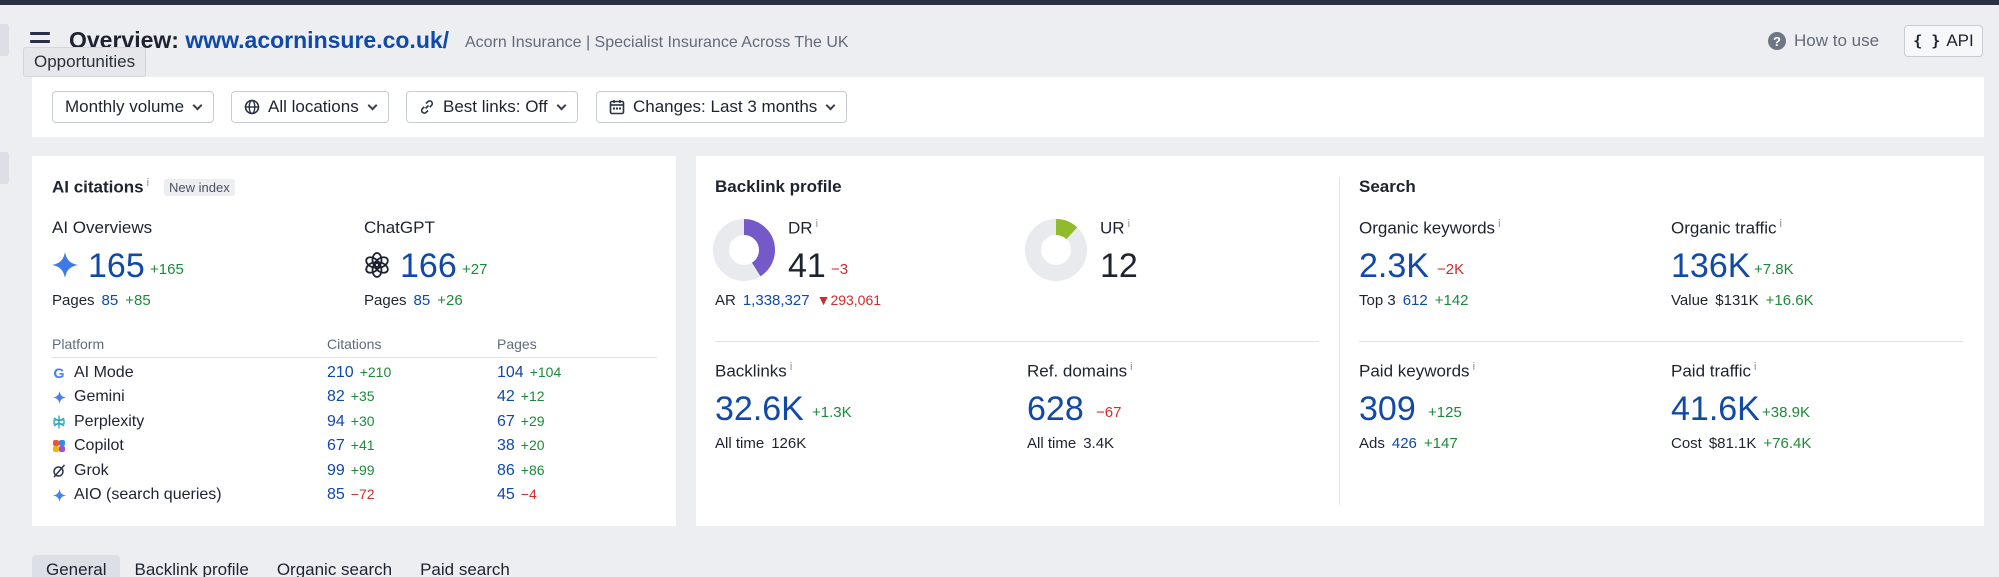 The width and height of the screenshot is (1999, 577). I want to click on how-to-use-link: ? How to use, so click(1823, 41).